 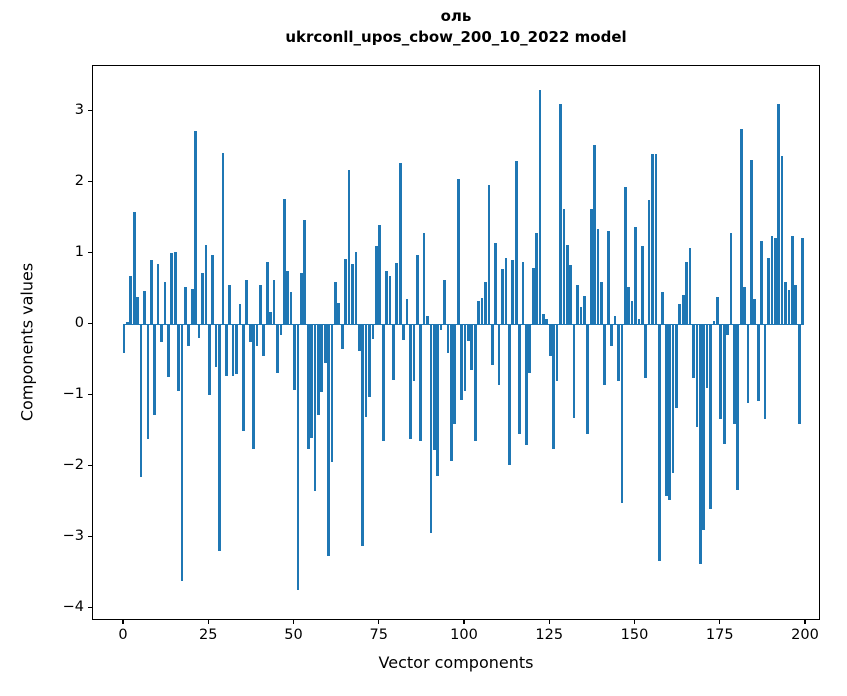 I want to click on chart-title-word: оль, so click(x=456, y=16).